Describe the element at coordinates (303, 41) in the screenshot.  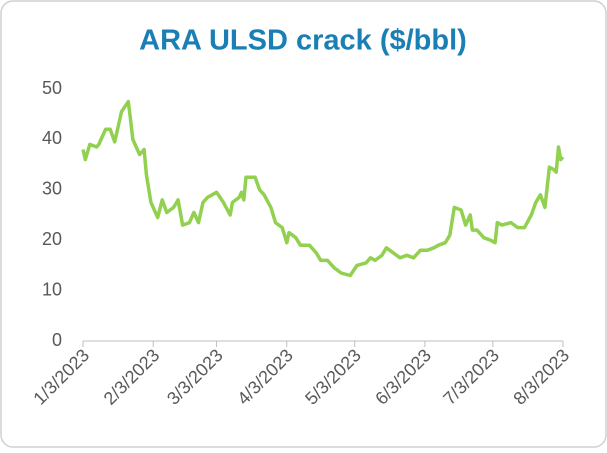
I see `chart-title: ARA ULSD crack ($/bbl)` at that location.